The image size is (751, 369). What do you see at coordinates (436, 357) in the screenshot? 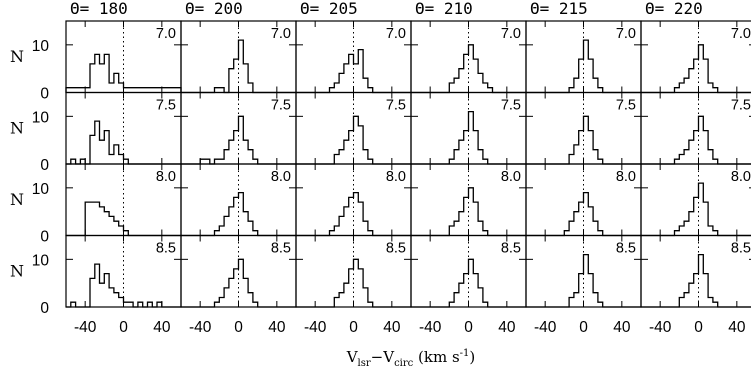
I see `x-axis-label-part: (km s` at bounding box center [436, 357].